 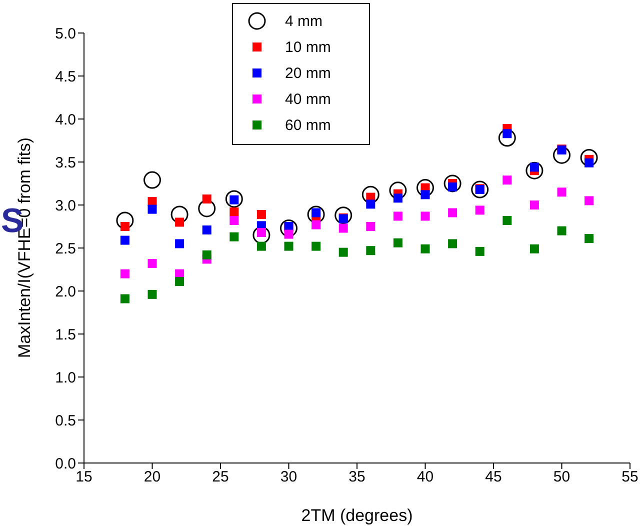 I want to click on x-tick-label: 25, so click(x=220, y=477).